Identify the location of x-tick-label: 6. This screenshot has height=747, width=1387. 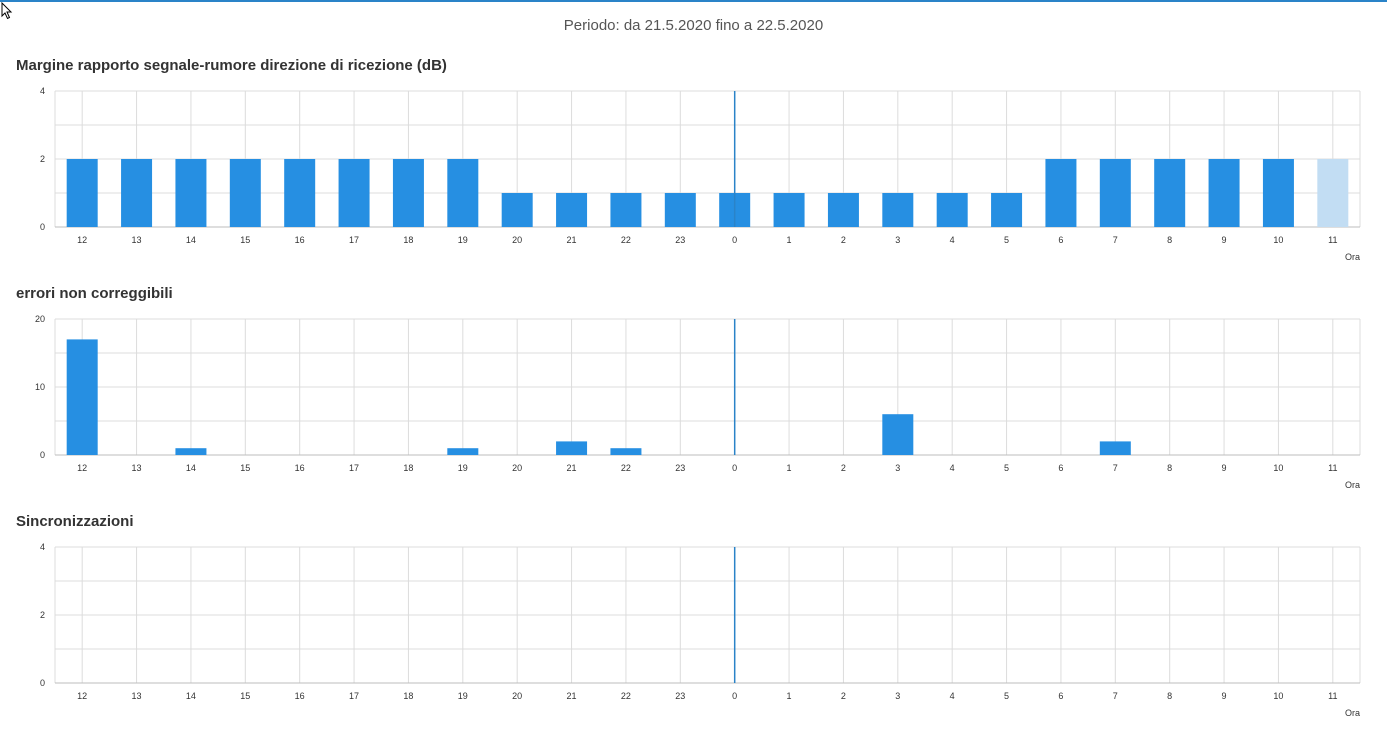
(1060, 240).